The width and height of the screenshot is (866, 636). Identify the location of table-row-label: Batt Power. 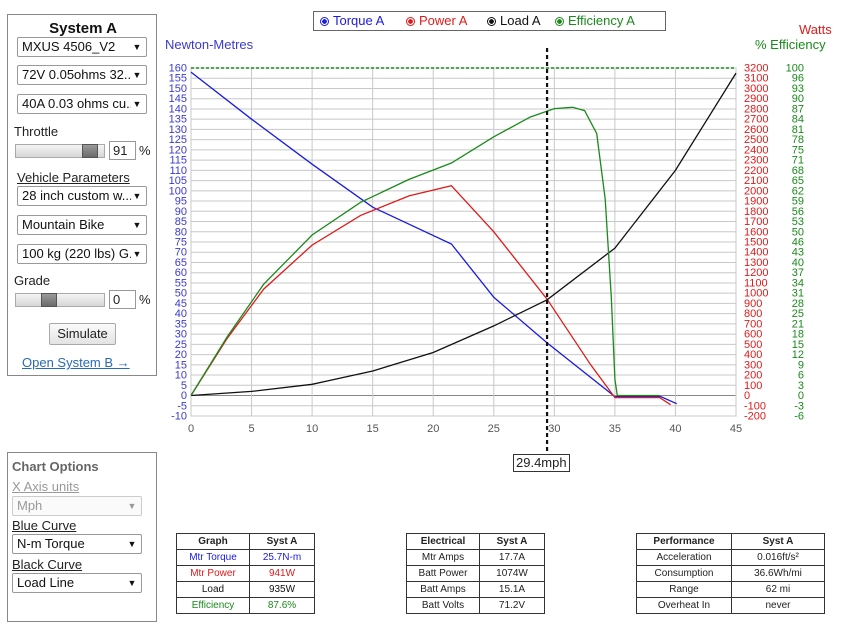
(443, 573).